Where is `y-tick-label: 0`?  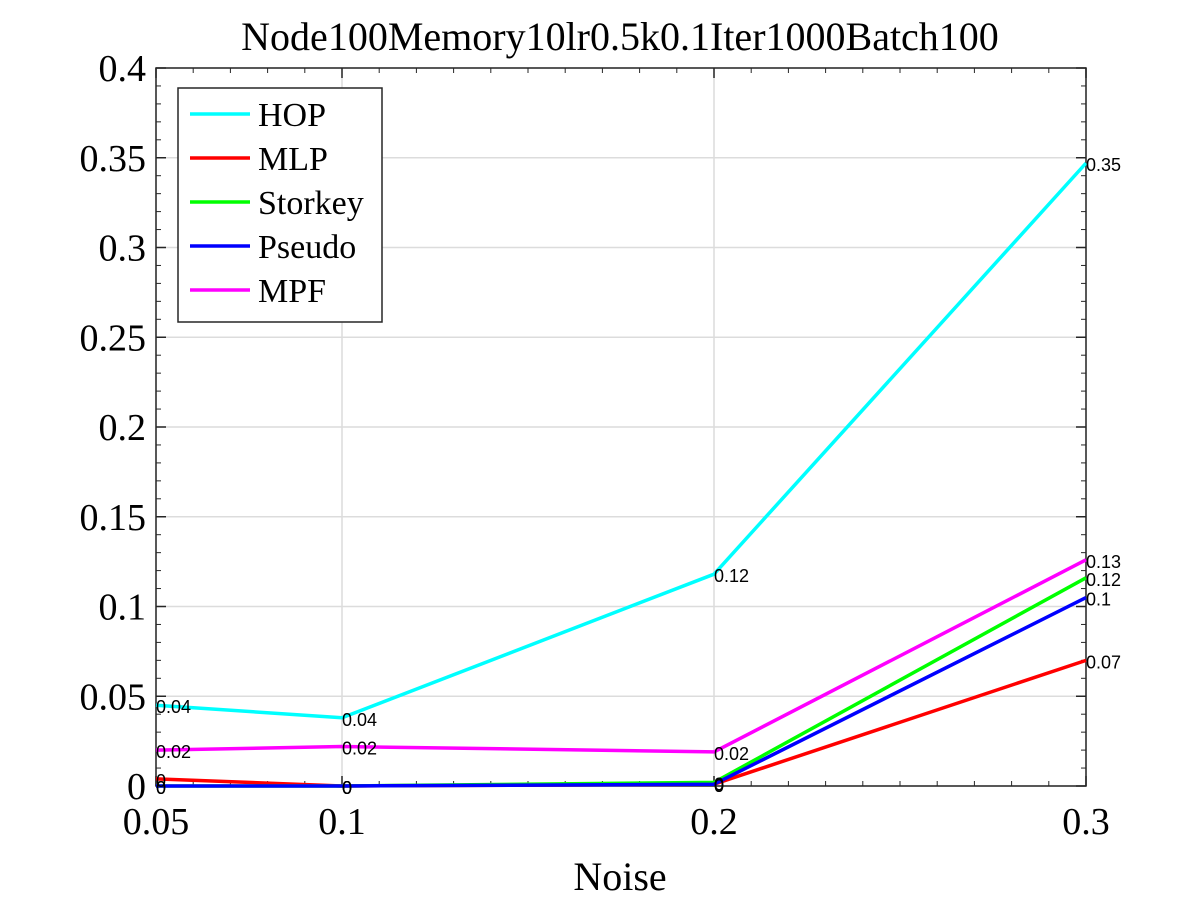
y-tick-label: 0 is located at coordinates (136, 787).